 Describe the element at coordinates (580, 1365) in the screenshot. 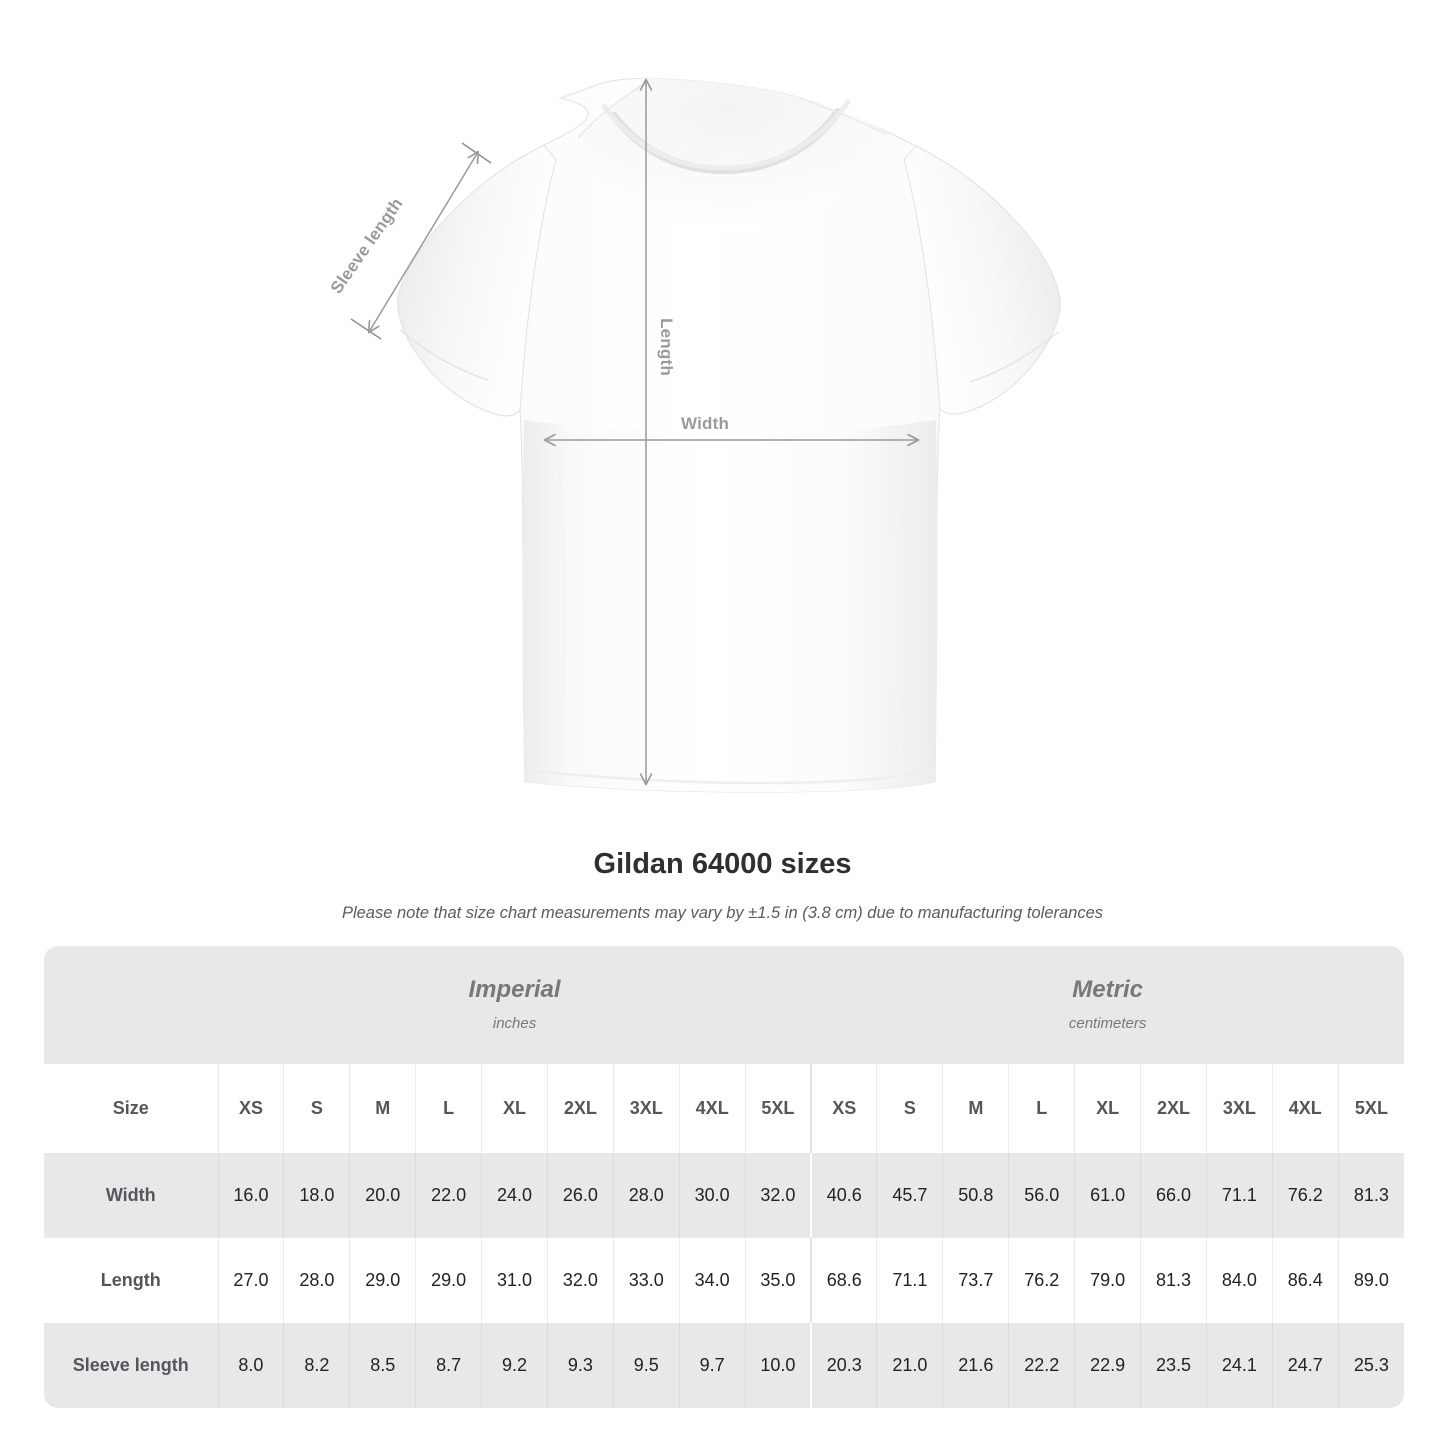

I see `cell-sleeve-length-imperial-2xl: 9.3` at that location.